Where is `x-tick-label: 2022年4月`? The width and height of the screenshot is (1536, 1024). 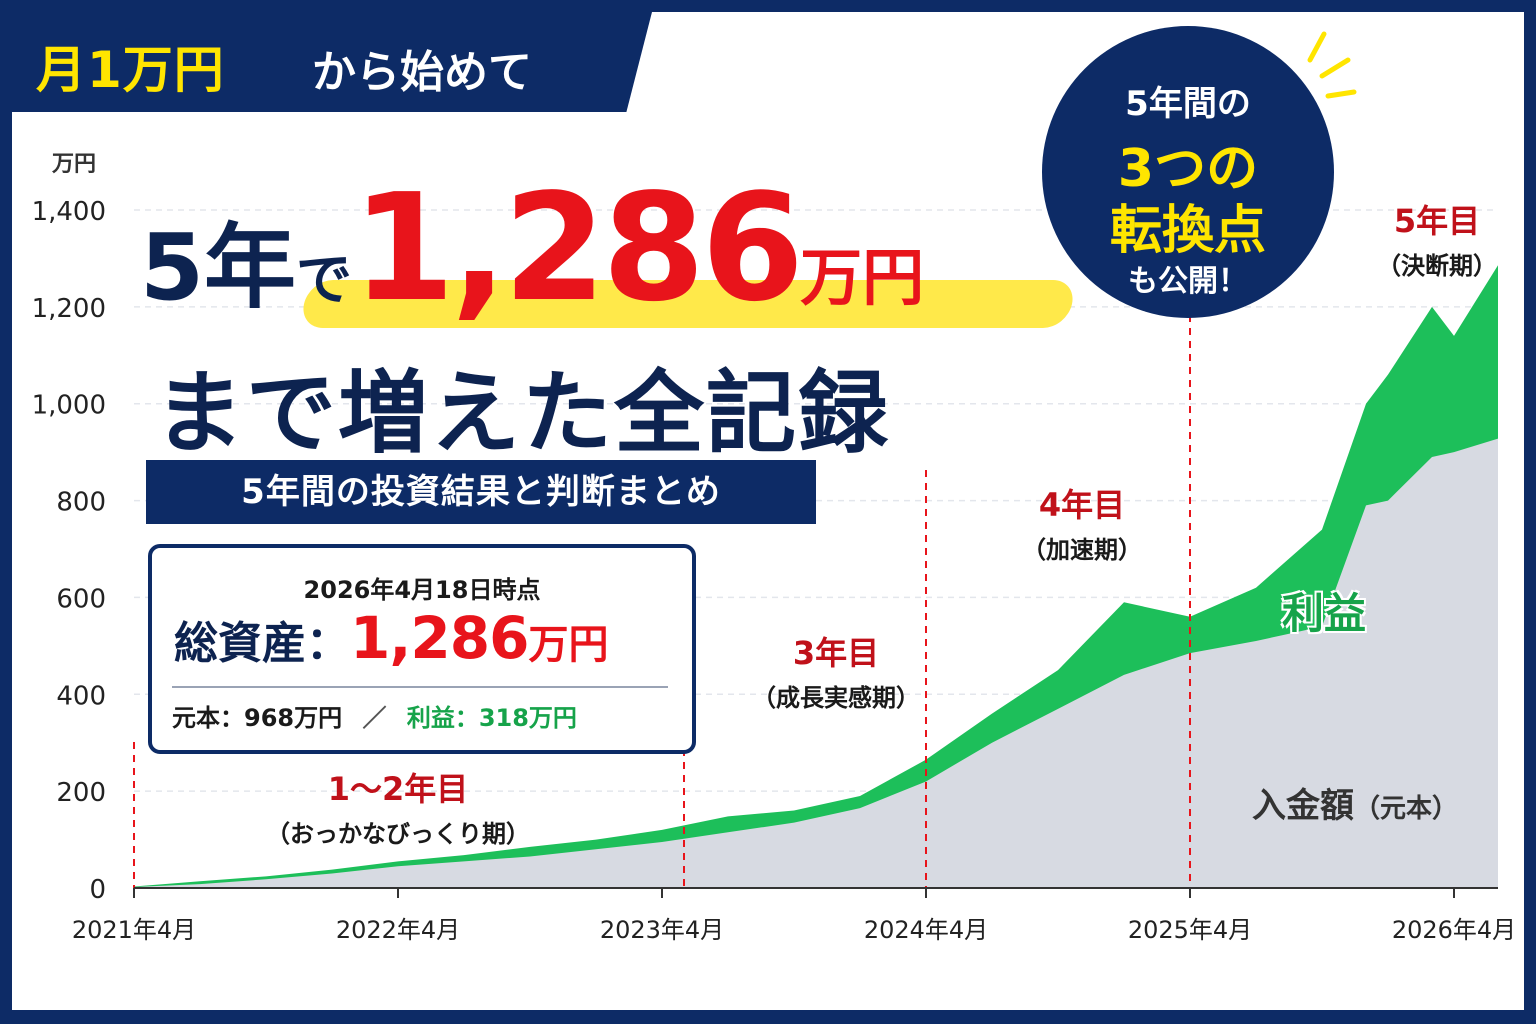 x-tick-label: 2022年4月 is located at coordinates (398, 930).